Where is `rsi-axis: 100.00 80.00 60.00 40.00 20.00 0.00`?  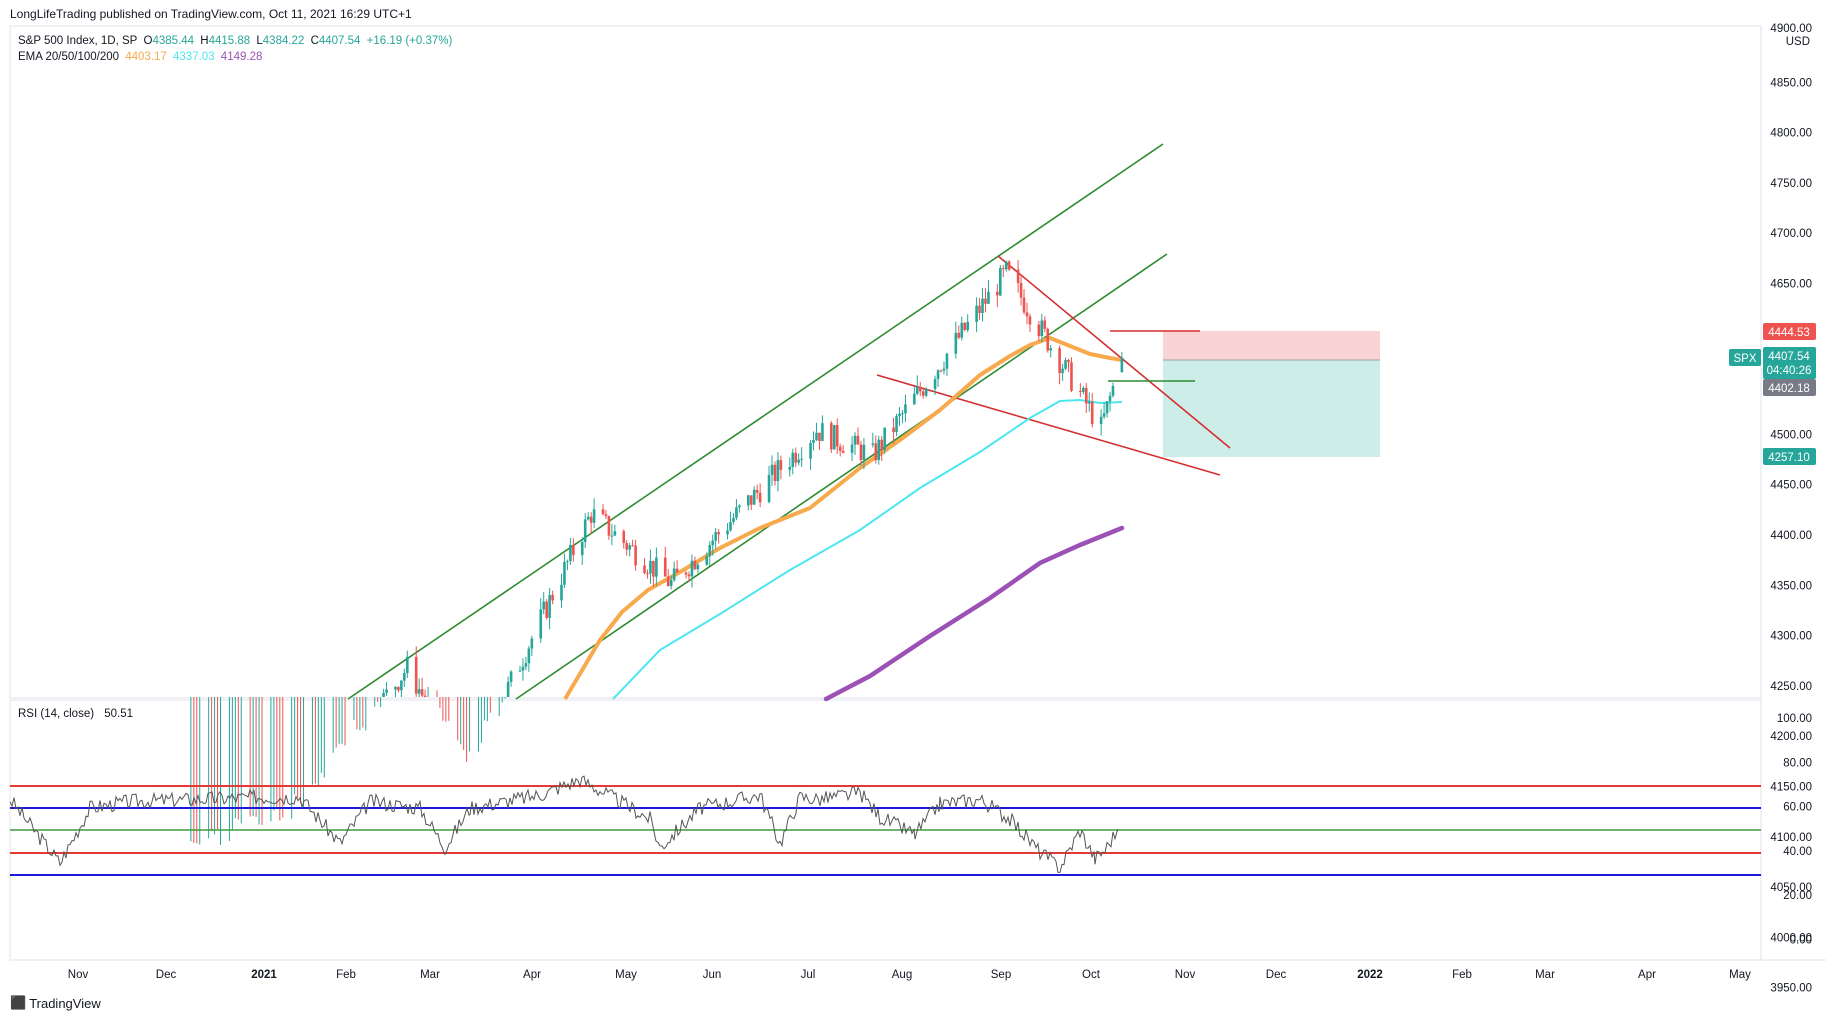 rsi-axis: 100.00 80.00 60.00 40.00 20.00 0.00 is located at coordinates (1794, 830).